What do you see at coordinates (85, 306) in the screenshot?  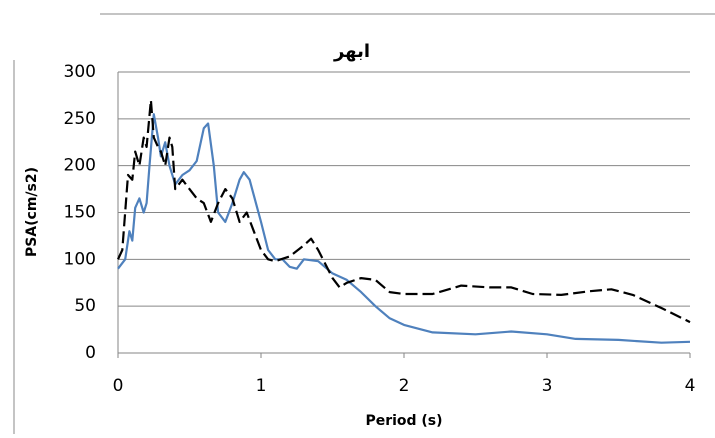 I see `y-tick-label: 50` at bounding box center [85, 306].